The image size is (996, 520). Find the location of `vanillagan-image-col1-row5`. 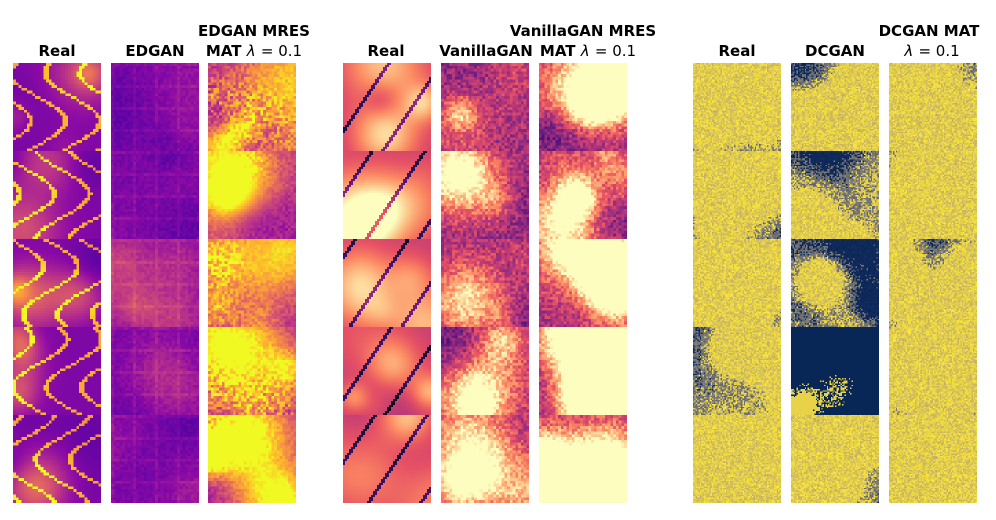

vanillagan-image-col1-row5 is located at coordinates (387, 459).